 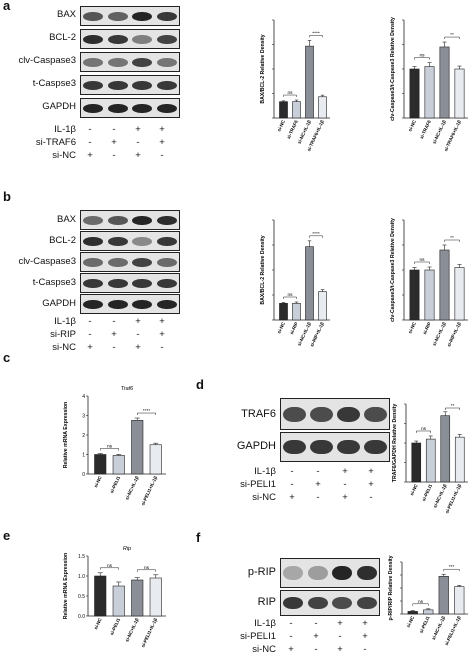 What do you see at coordinates (63, 334) in the screenshot?
I see `treatment-label: si-RIP` at bounding box center [63, 334].